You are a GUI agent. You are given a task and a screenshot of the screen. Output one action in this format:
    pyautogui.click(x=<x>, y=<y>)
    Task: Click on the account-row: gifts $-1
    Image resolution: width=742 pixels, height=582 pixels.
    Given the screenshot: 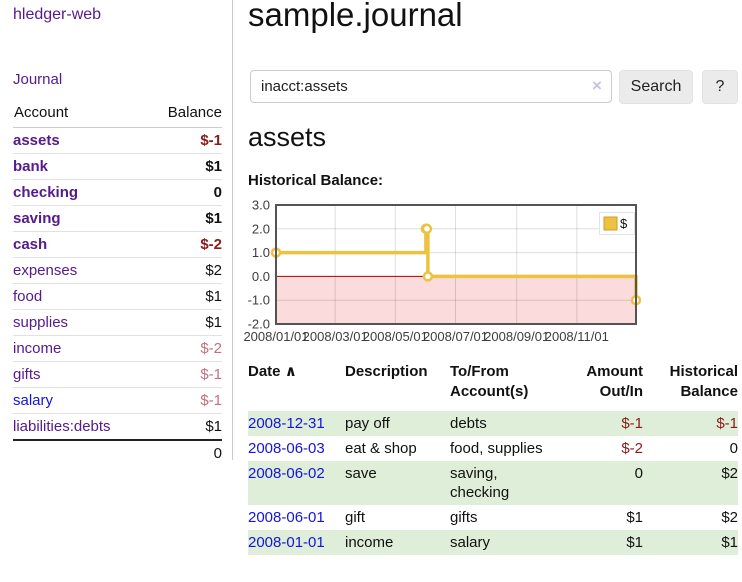 What is the action you would take?
    pyautogui.click(x=117, y=374)
    